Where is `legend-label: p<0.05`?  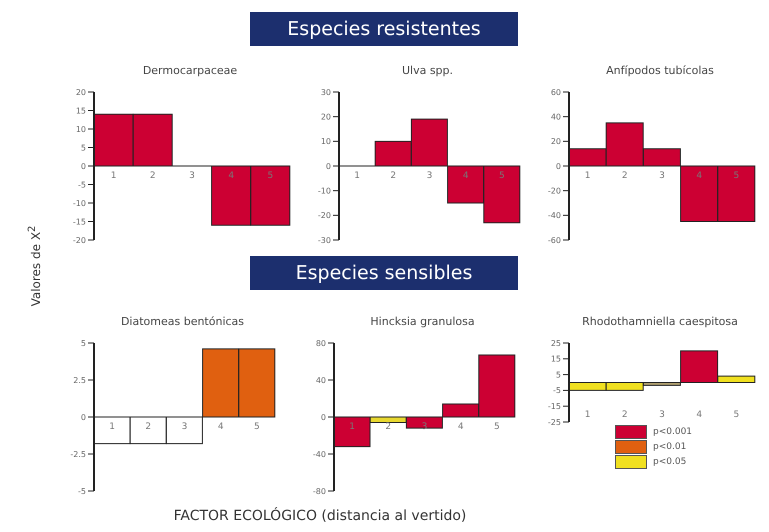
legend-label: p<0.05 is located at coordinates (669, 461).